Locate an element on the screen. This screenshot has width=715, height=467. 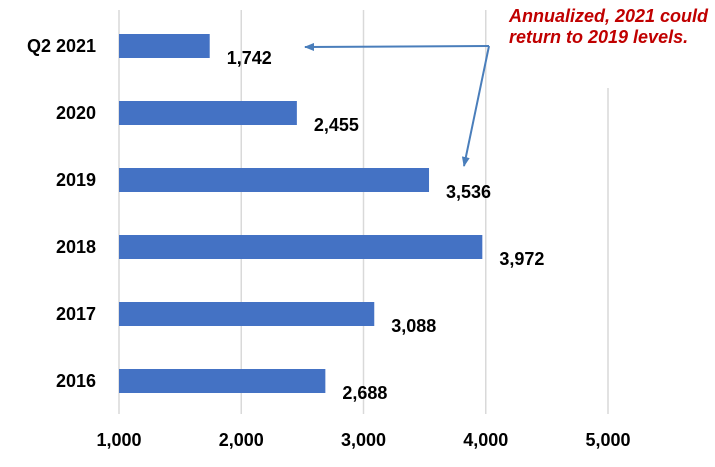
arrow-to-q2-2021 is located at coordinates (397, 46).